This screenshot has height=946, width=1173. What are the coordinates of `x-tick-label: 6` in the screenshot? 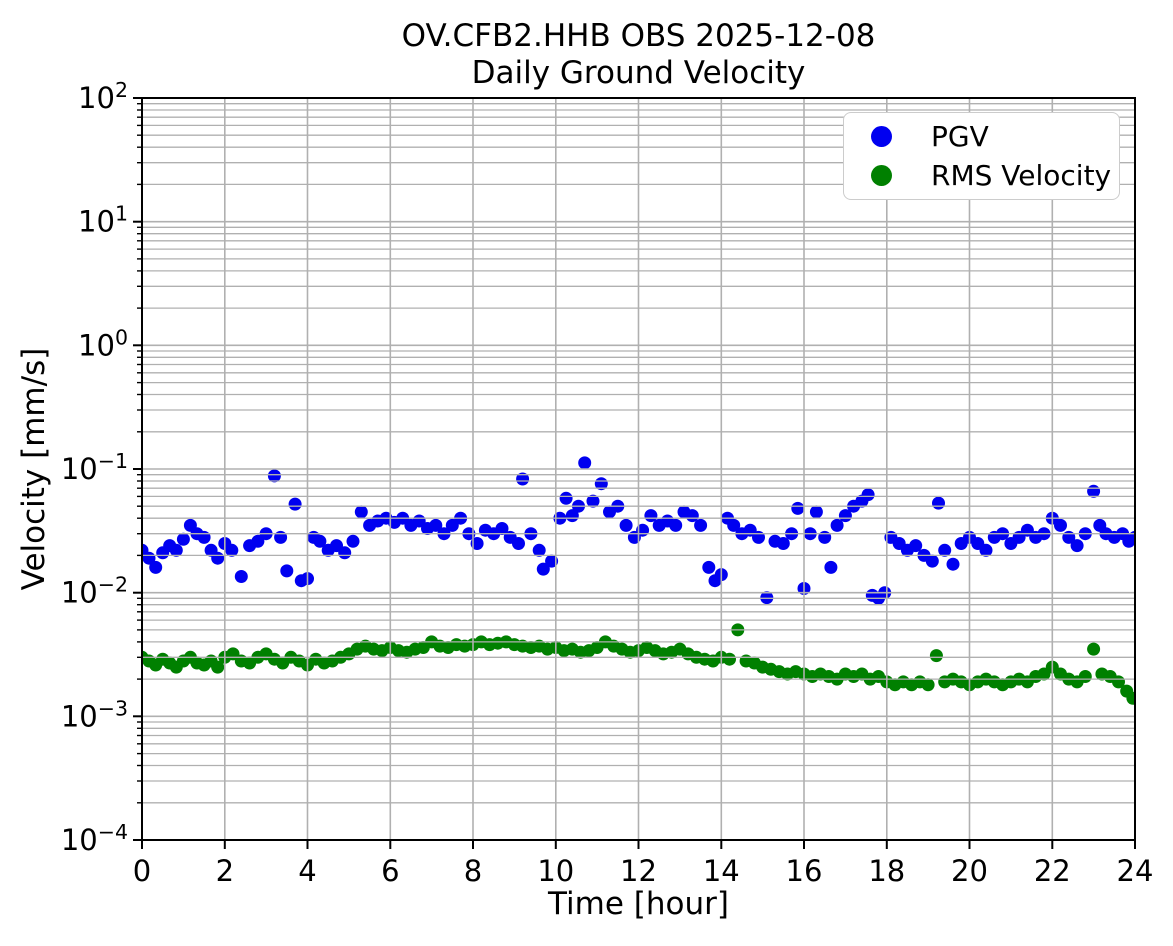 It's located at (390, 871).